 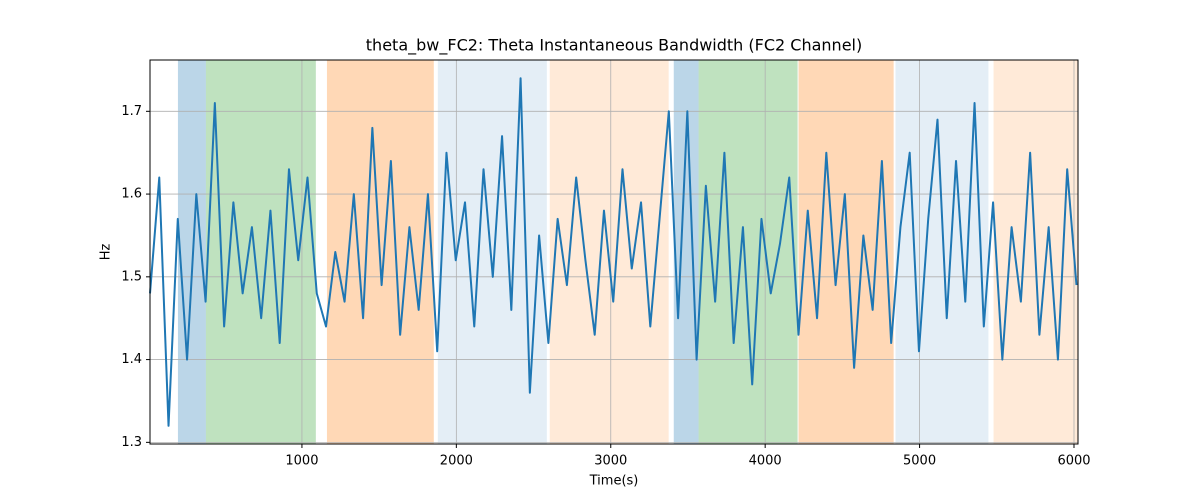 I want to click on y-tick-label: 1.3, so click(x=131, y=442).